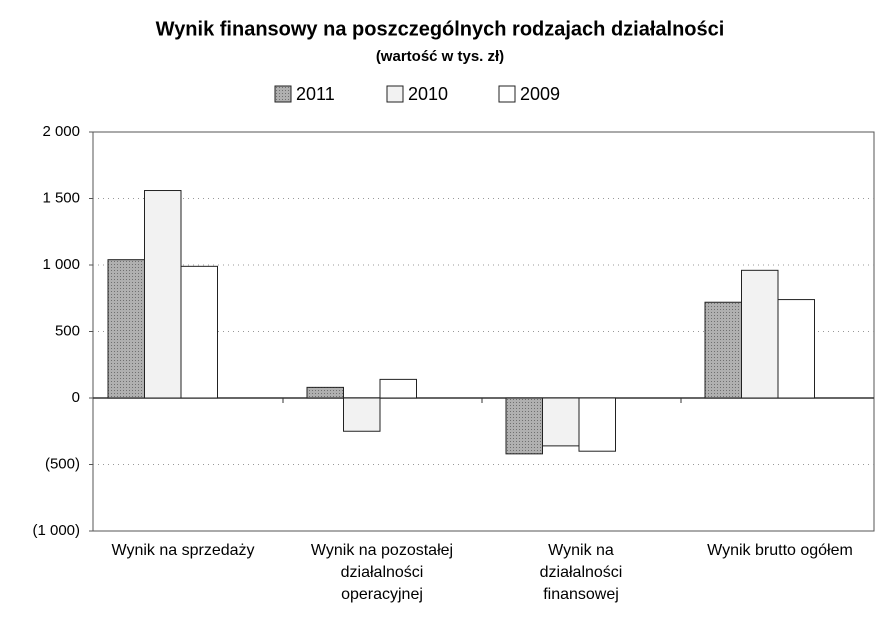 This screenshot has height=623, width=877. What do you see at coordinates (62, 463) in the screenshot?
I see `y-tick-label: (500)` at bounding box center [62, 463].